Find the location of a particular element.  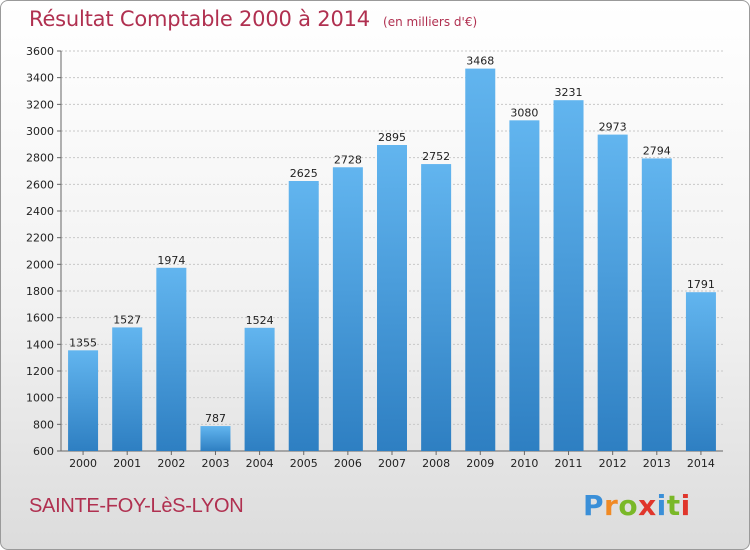

y-tick-label: 2000 is located at coordinates (40, 264).